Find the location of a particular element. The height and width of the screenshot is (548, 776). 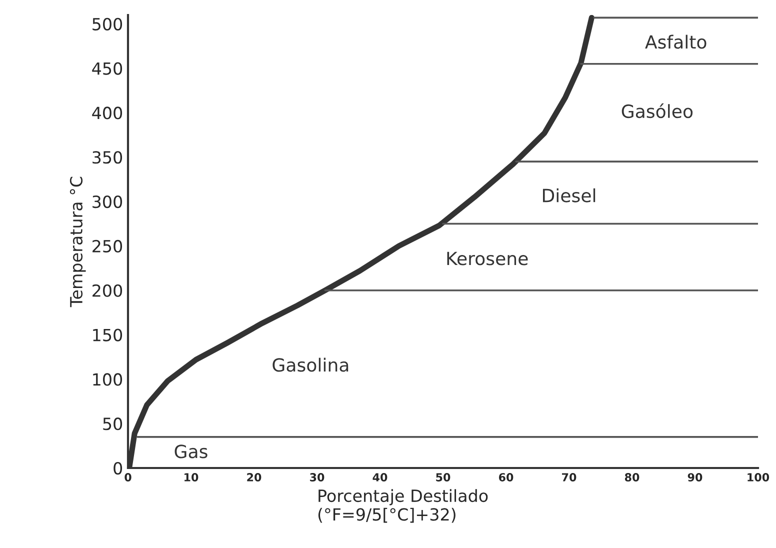

y-tick-label: 500 is located at coordinates (107, 24).